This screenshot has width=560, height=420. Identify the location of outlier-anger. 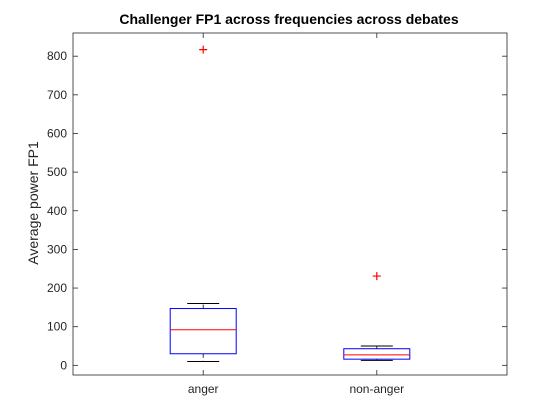
(203, 49).